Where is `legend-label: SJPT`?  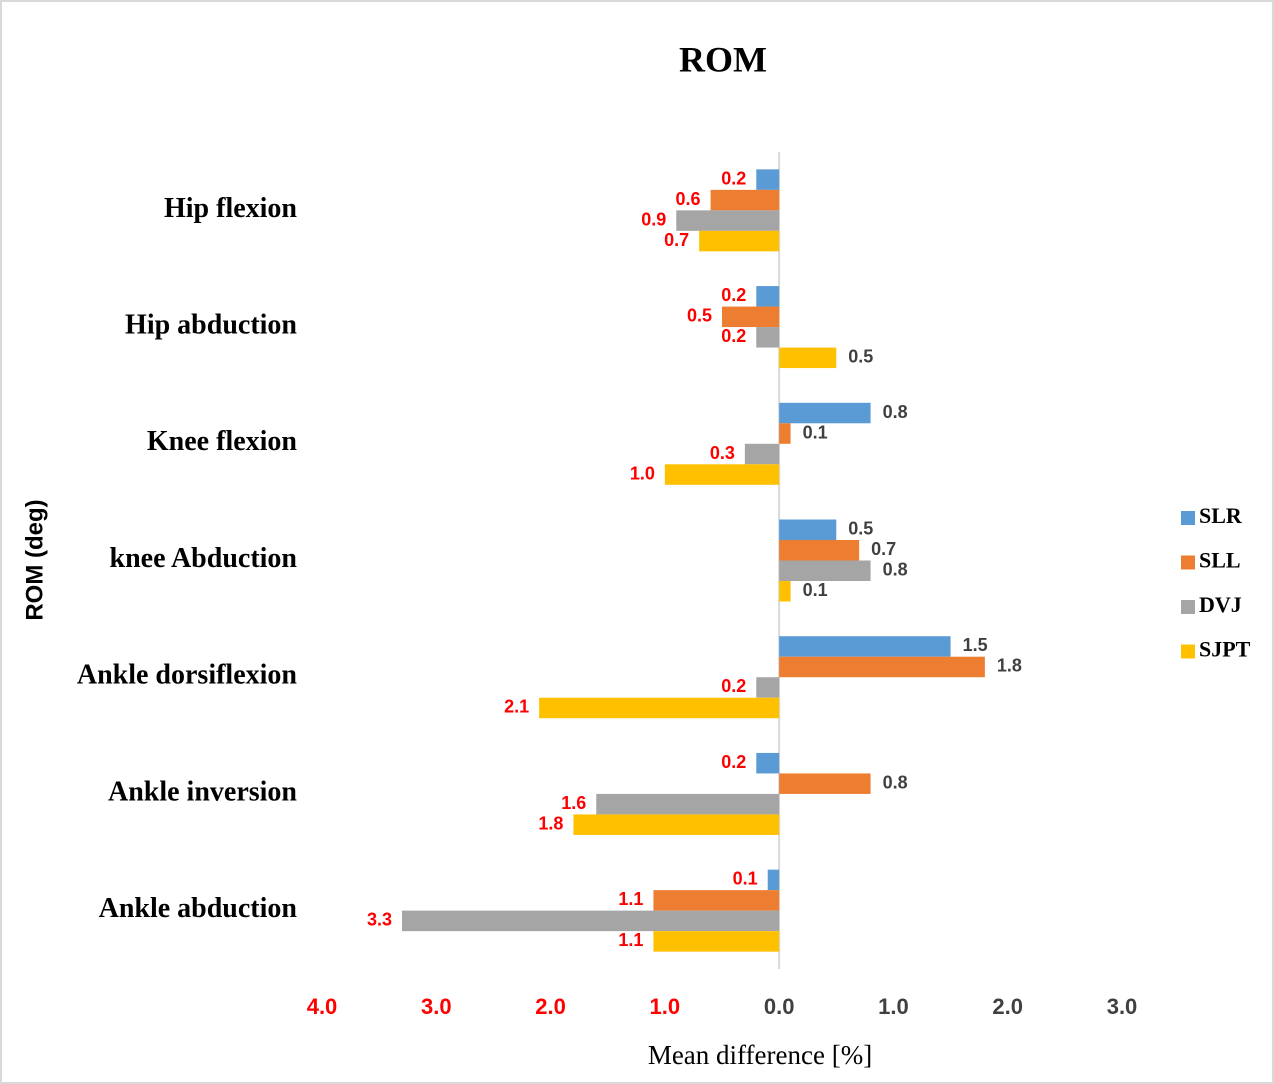
legend-label: SJPT is located at coordinates (1225, 649).